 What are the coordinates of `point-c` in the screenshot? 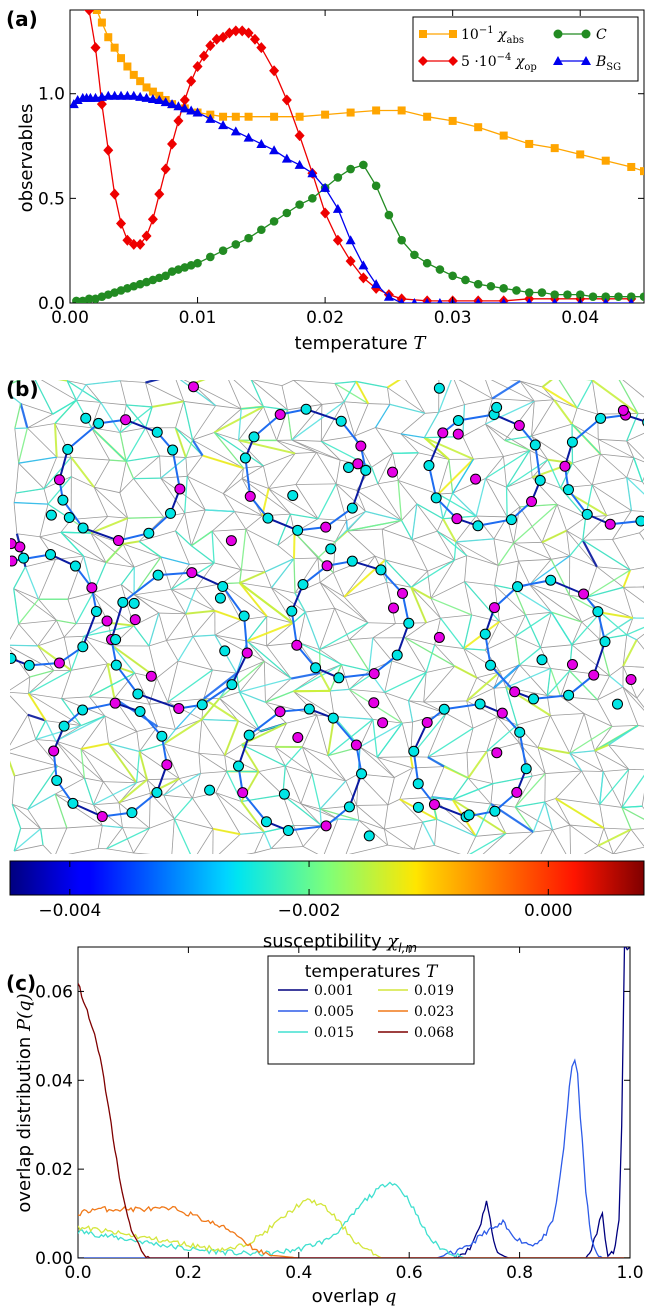 It's located at (312, 198).